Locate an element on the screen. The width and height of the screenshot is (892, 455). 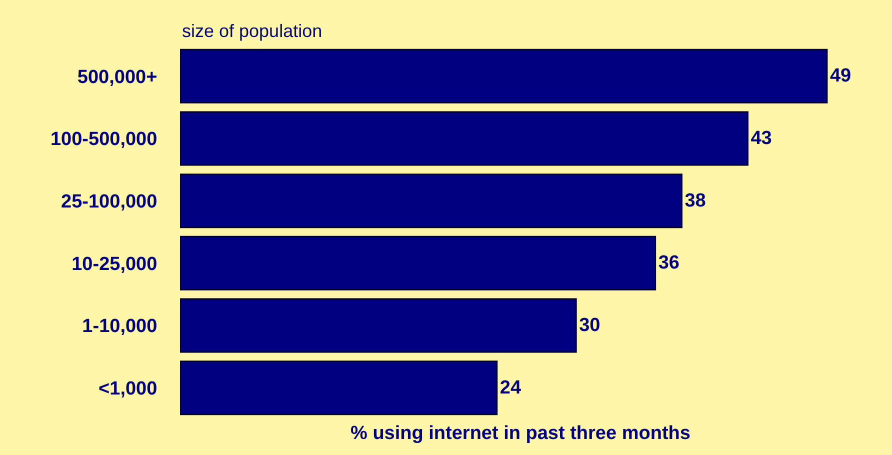
y-tick-label: 25-100,000 is located at coordinates (109, 201).